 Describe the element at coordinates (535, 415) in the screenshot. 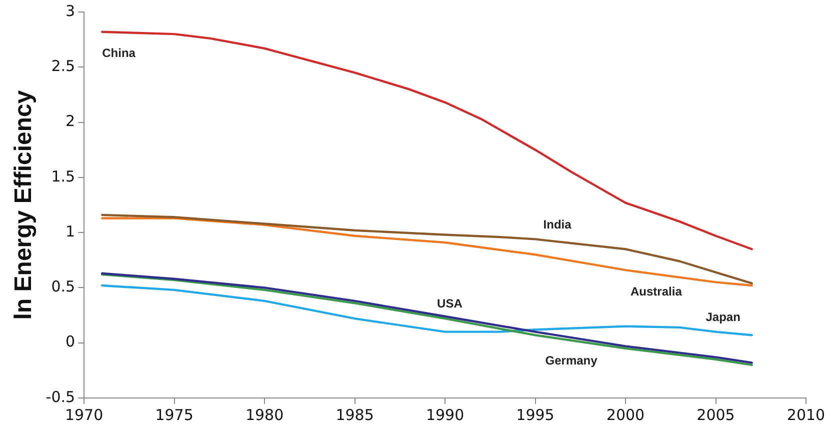

I see `x-tick-label: 1995` at that location.